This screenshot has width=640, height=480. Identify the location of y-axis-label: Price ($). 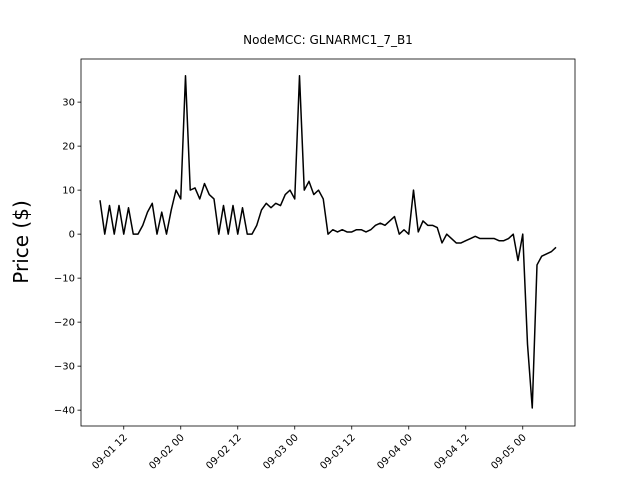
(21, 241).